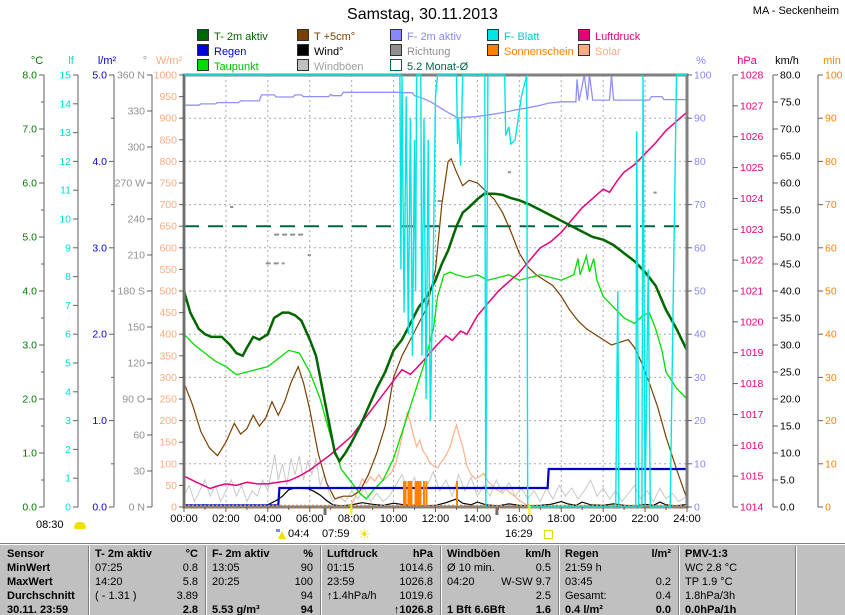 Image resolution: width=845 pixels, height=615 pixels. What do you see at coordinates (131, 292) in the screenshot?
I see `svg-text: 180 S` at bounding box center [131, 292].